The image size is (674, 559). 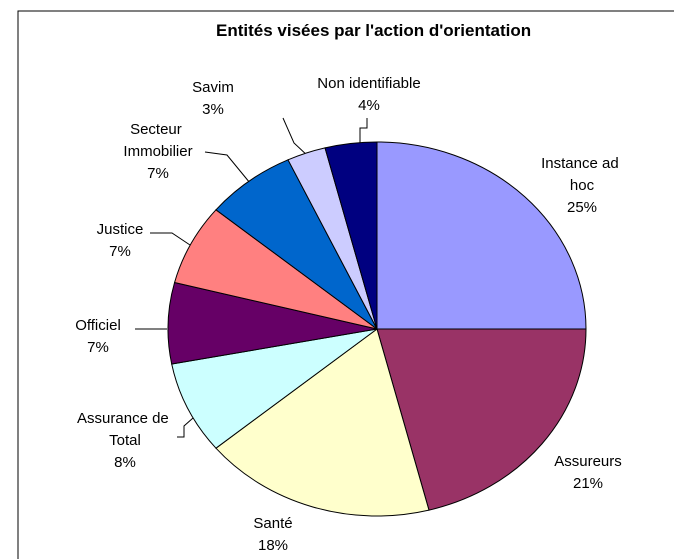 What do you see at coordinates (213, 109) in the screenshot?
I see `slice-value-label: 3%` at bounding box center [213, 109].